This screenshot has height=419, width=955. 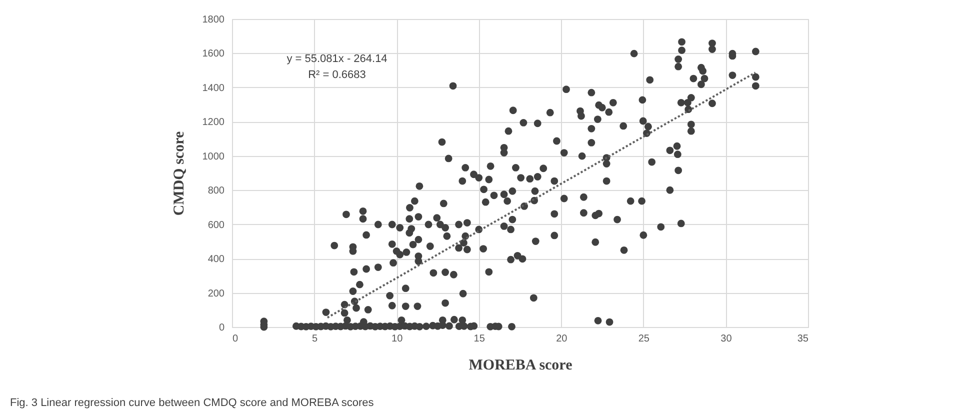 What do you see at coordinates (216, 294) in the screenshot?
I see `y-tick-label: 200` at bounding box center [216, 294].